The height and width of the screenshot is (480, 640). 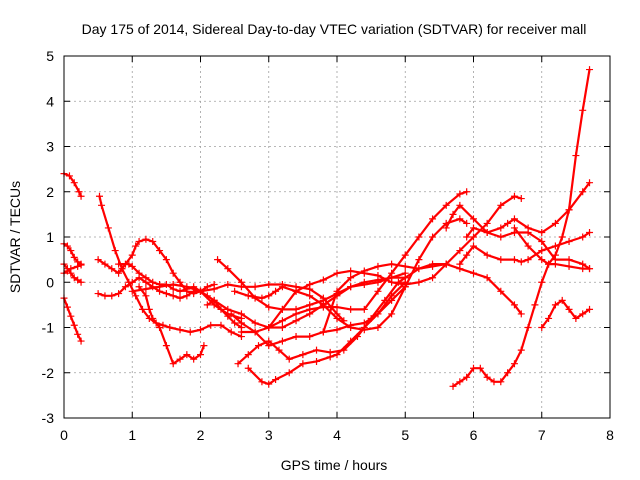 I want to click on y-tick-label-6: 3, so click(x=50, y=147).